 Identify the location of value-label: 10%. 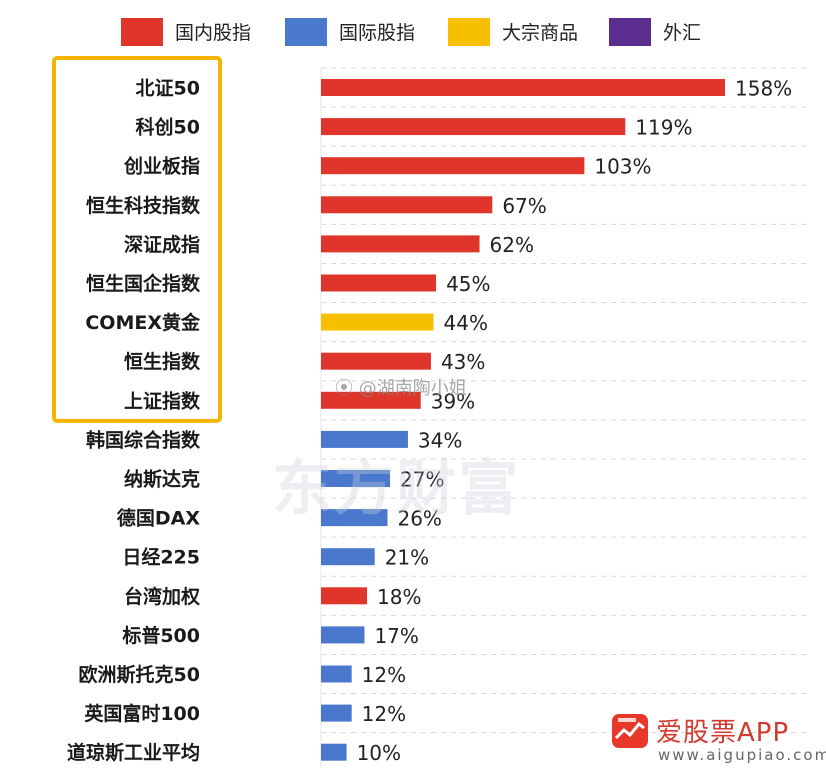
(379, 753).